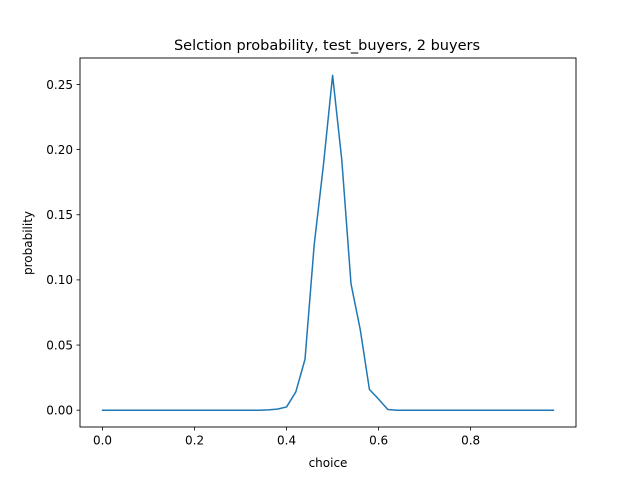  Describe the element at coordinates (28, 243) in the screenshot. I see `y-axis-label: probability` at that location.